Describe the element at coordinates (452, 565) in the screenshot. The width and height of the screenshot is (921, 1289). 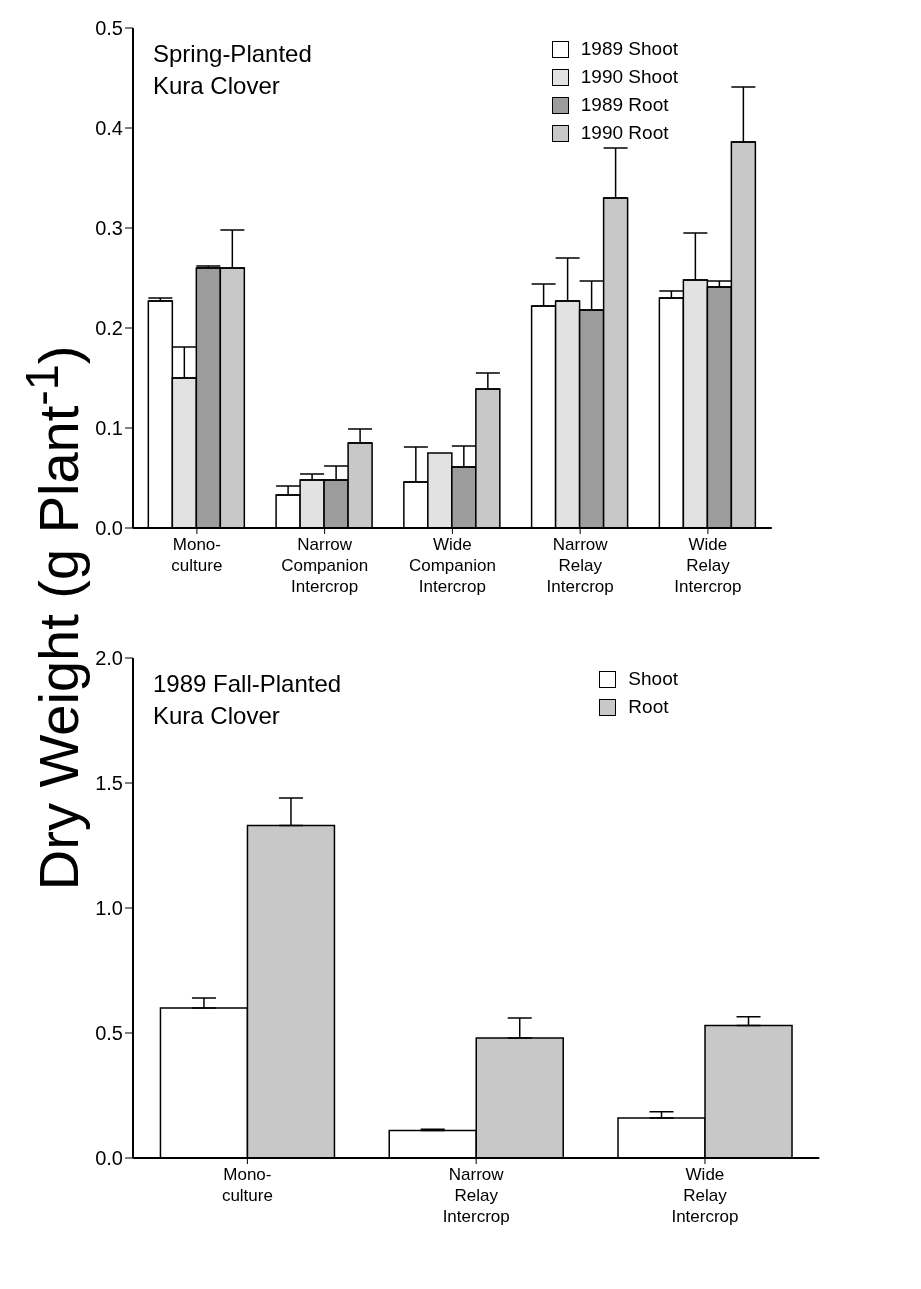
I see `x-tick-label: Wide Companion Intercrop` at that location.